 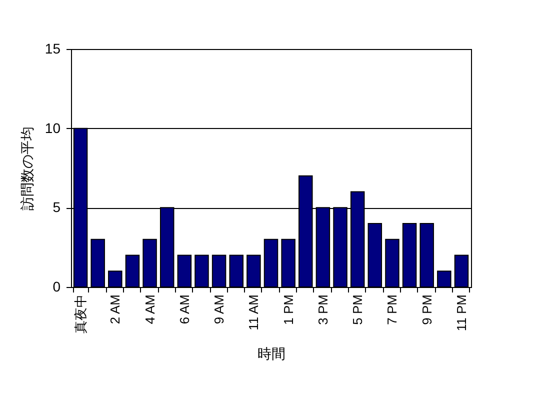 I want to click on x-tick-label: 真夜中, so click(x=80, y=314).